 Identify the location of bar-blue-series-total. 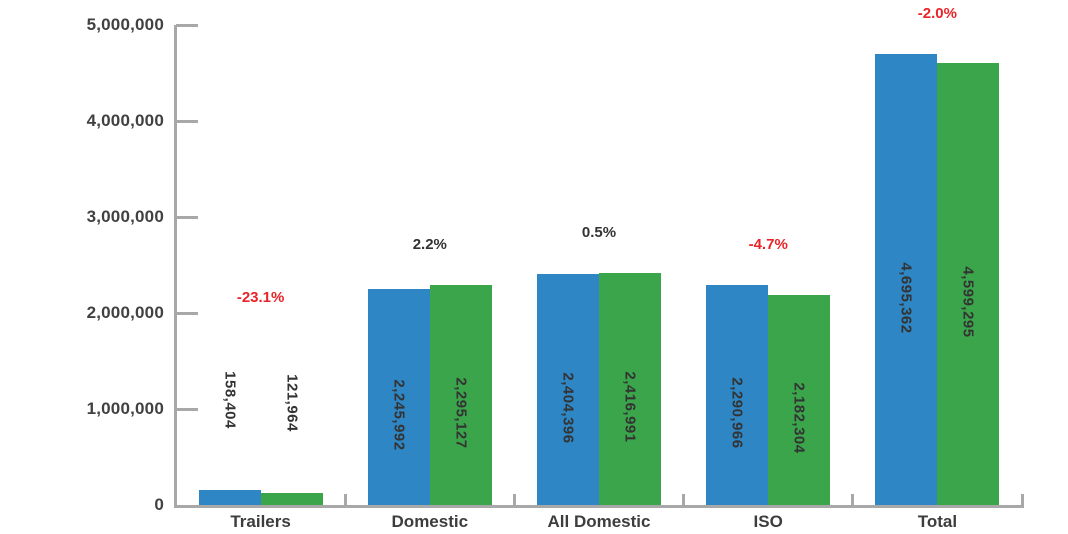
(906, 279).